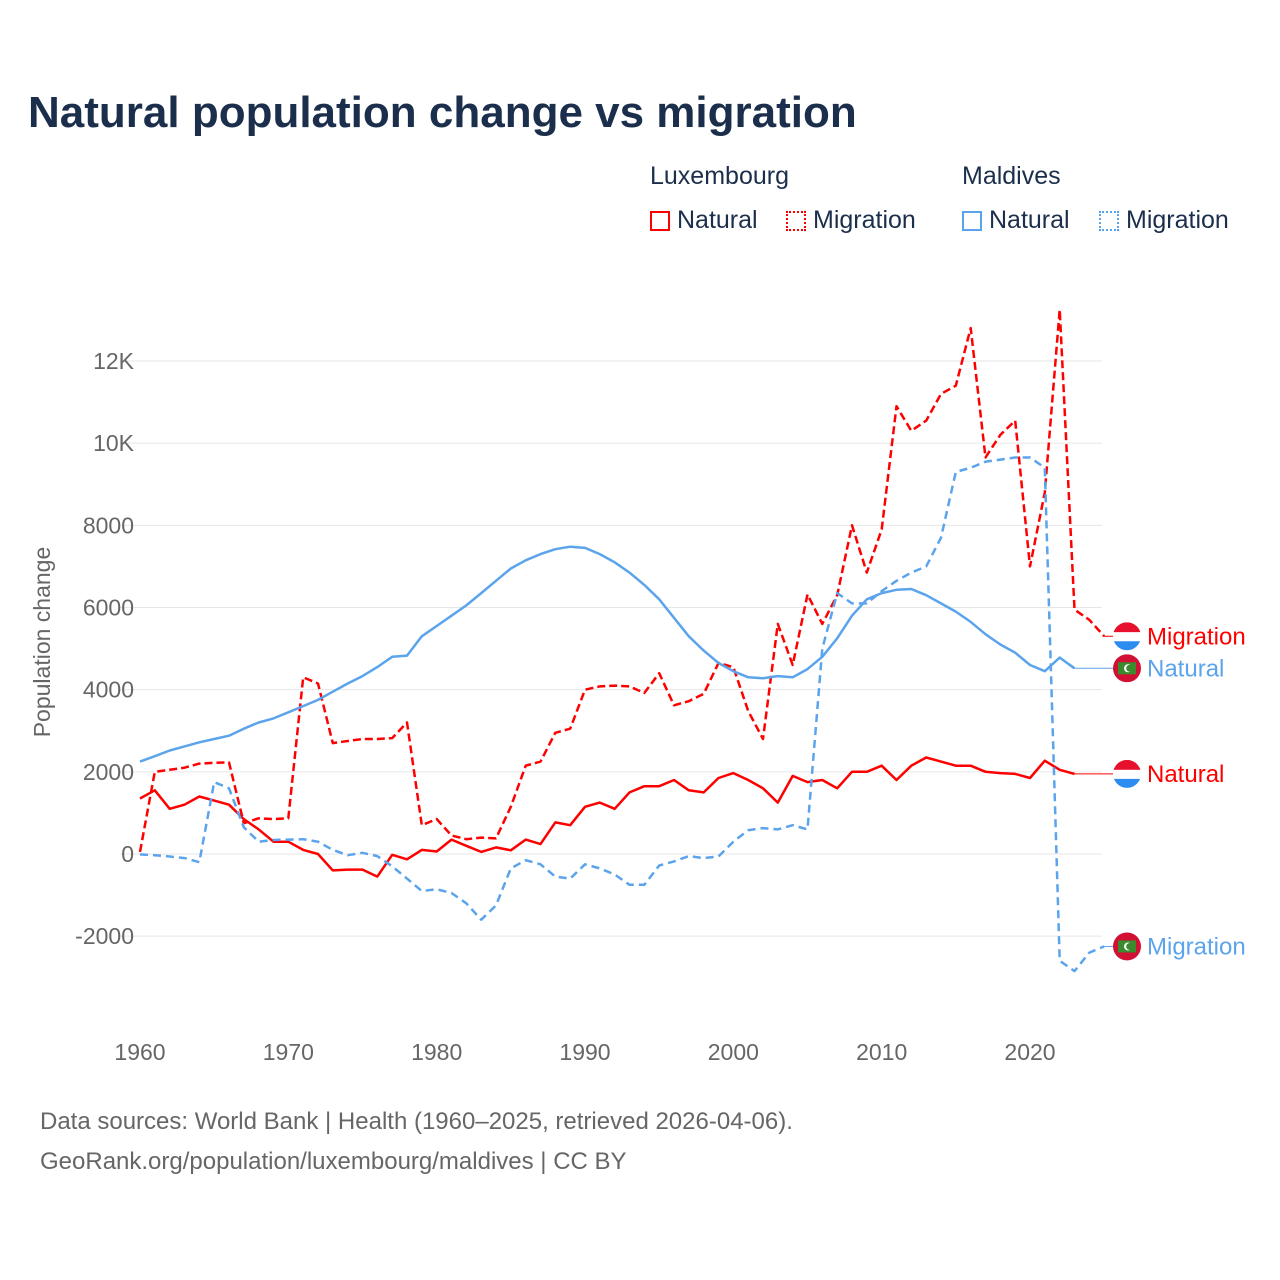  What do you see at coordinates (436, 1052) in the screenshot?
I see `x-tick-label: 1980` at bounding box center [436, 1052].